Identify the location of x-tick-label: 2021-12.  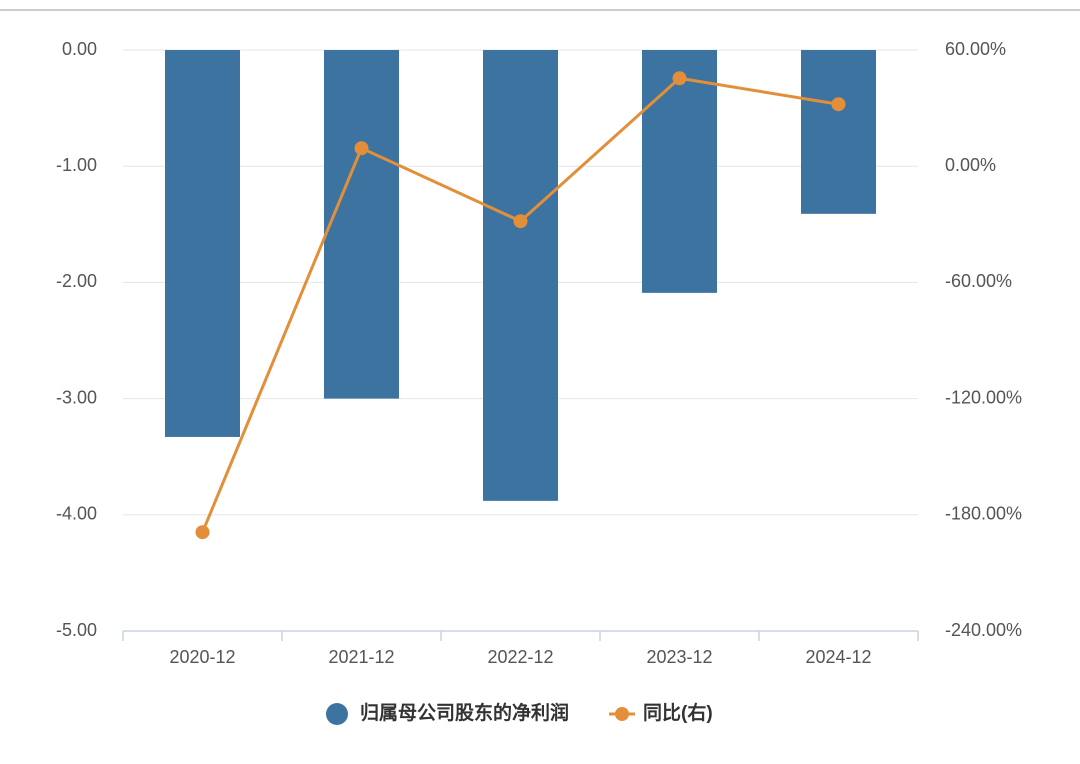
(361, 657).